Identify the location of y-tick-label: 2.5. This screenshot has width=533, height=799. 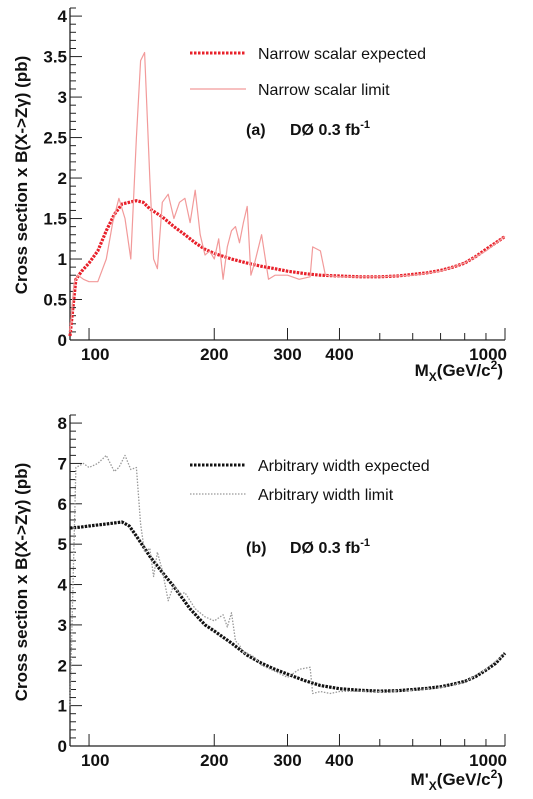
(55, 138).